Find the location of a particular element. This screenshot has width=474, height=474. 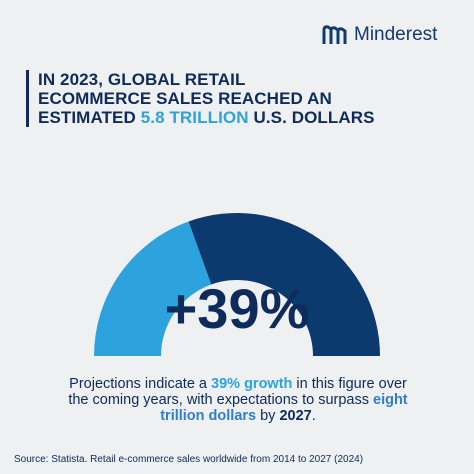

logo: Minderest is located at coordinates (379, 35).